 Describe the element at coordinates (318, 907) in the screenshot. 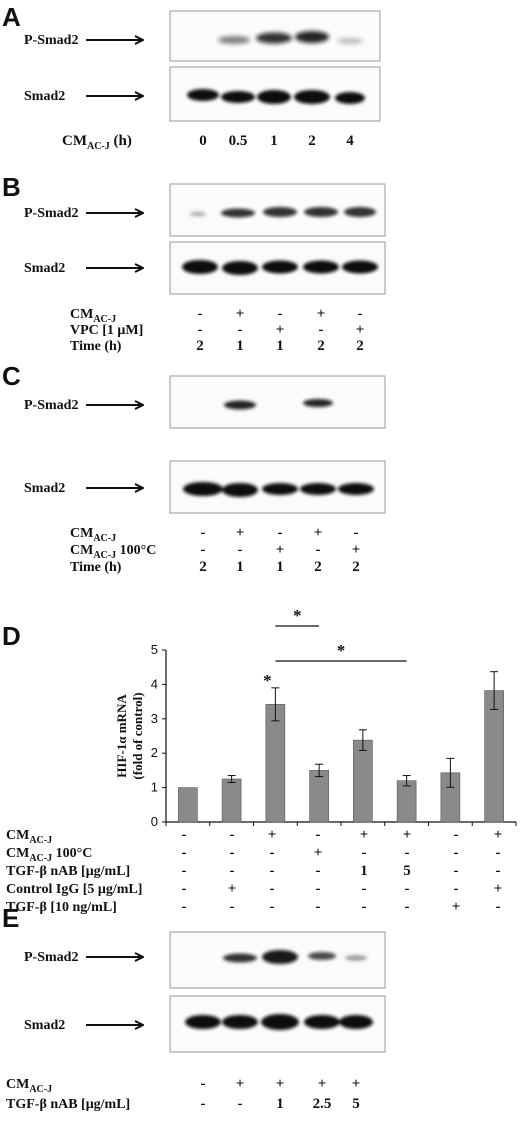

I see `cell-d-5-4: -` at that location.